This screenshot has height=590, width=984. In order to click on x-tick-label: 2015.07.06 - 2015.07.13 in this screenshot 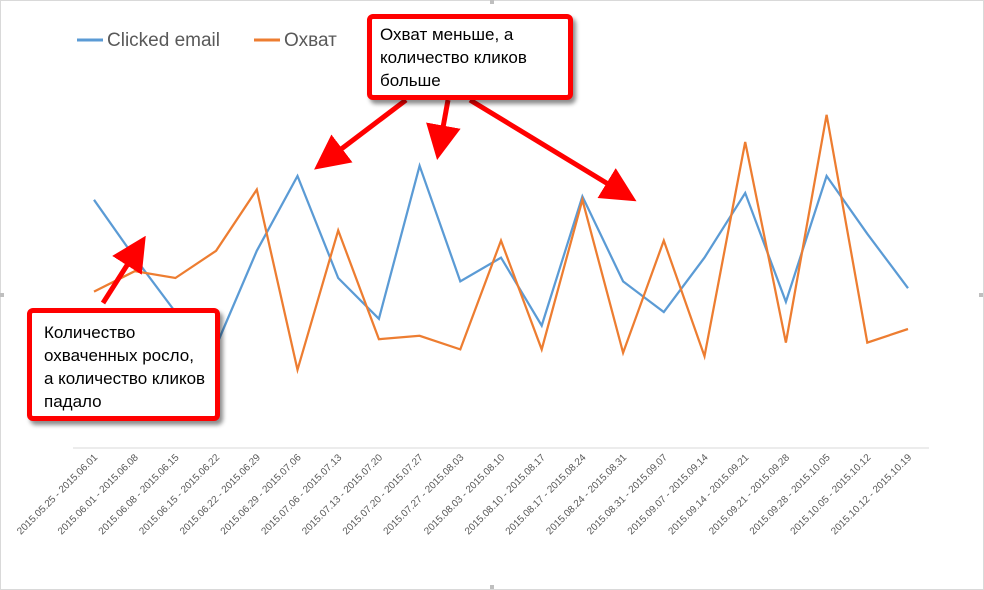, I will do `click(301, 494)`.